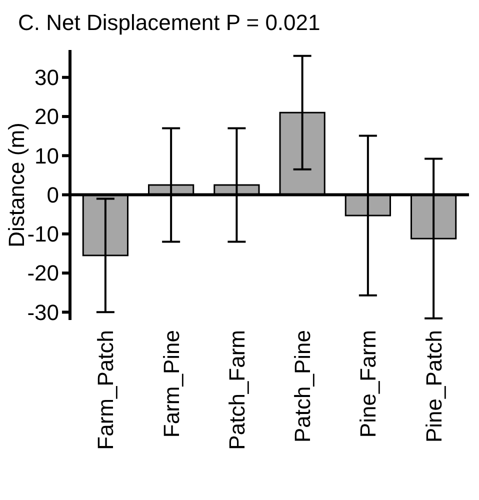 The image size is (479, 500). Describe the element at coordinates (105, 390) in the screenshot. I see `x-tick-label: Farm_Patch` at that location.